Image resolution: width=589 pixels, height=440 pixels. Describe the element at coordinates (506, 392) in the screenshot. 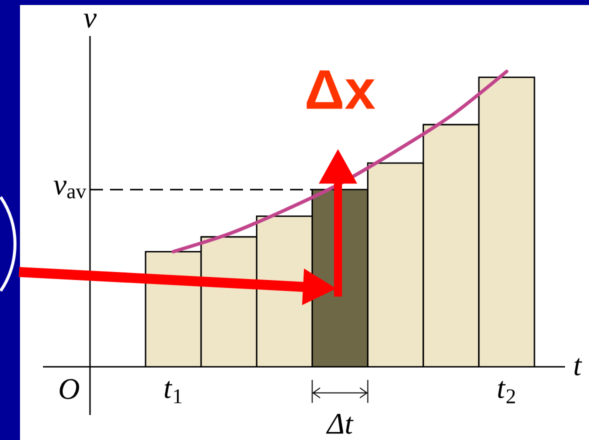

I see `x-tick-label: t$_{2}$` at that location.